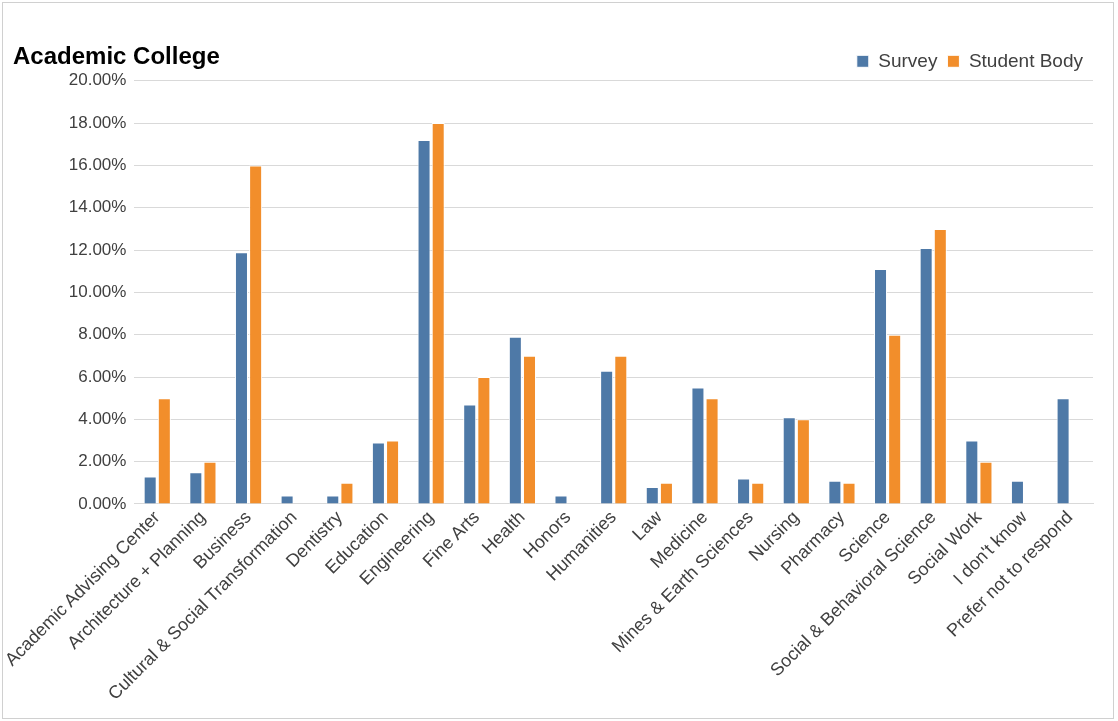 The height and width of the screenshot is (721, 1118). I want to click on legend-label: Survey, so click(908, 60).